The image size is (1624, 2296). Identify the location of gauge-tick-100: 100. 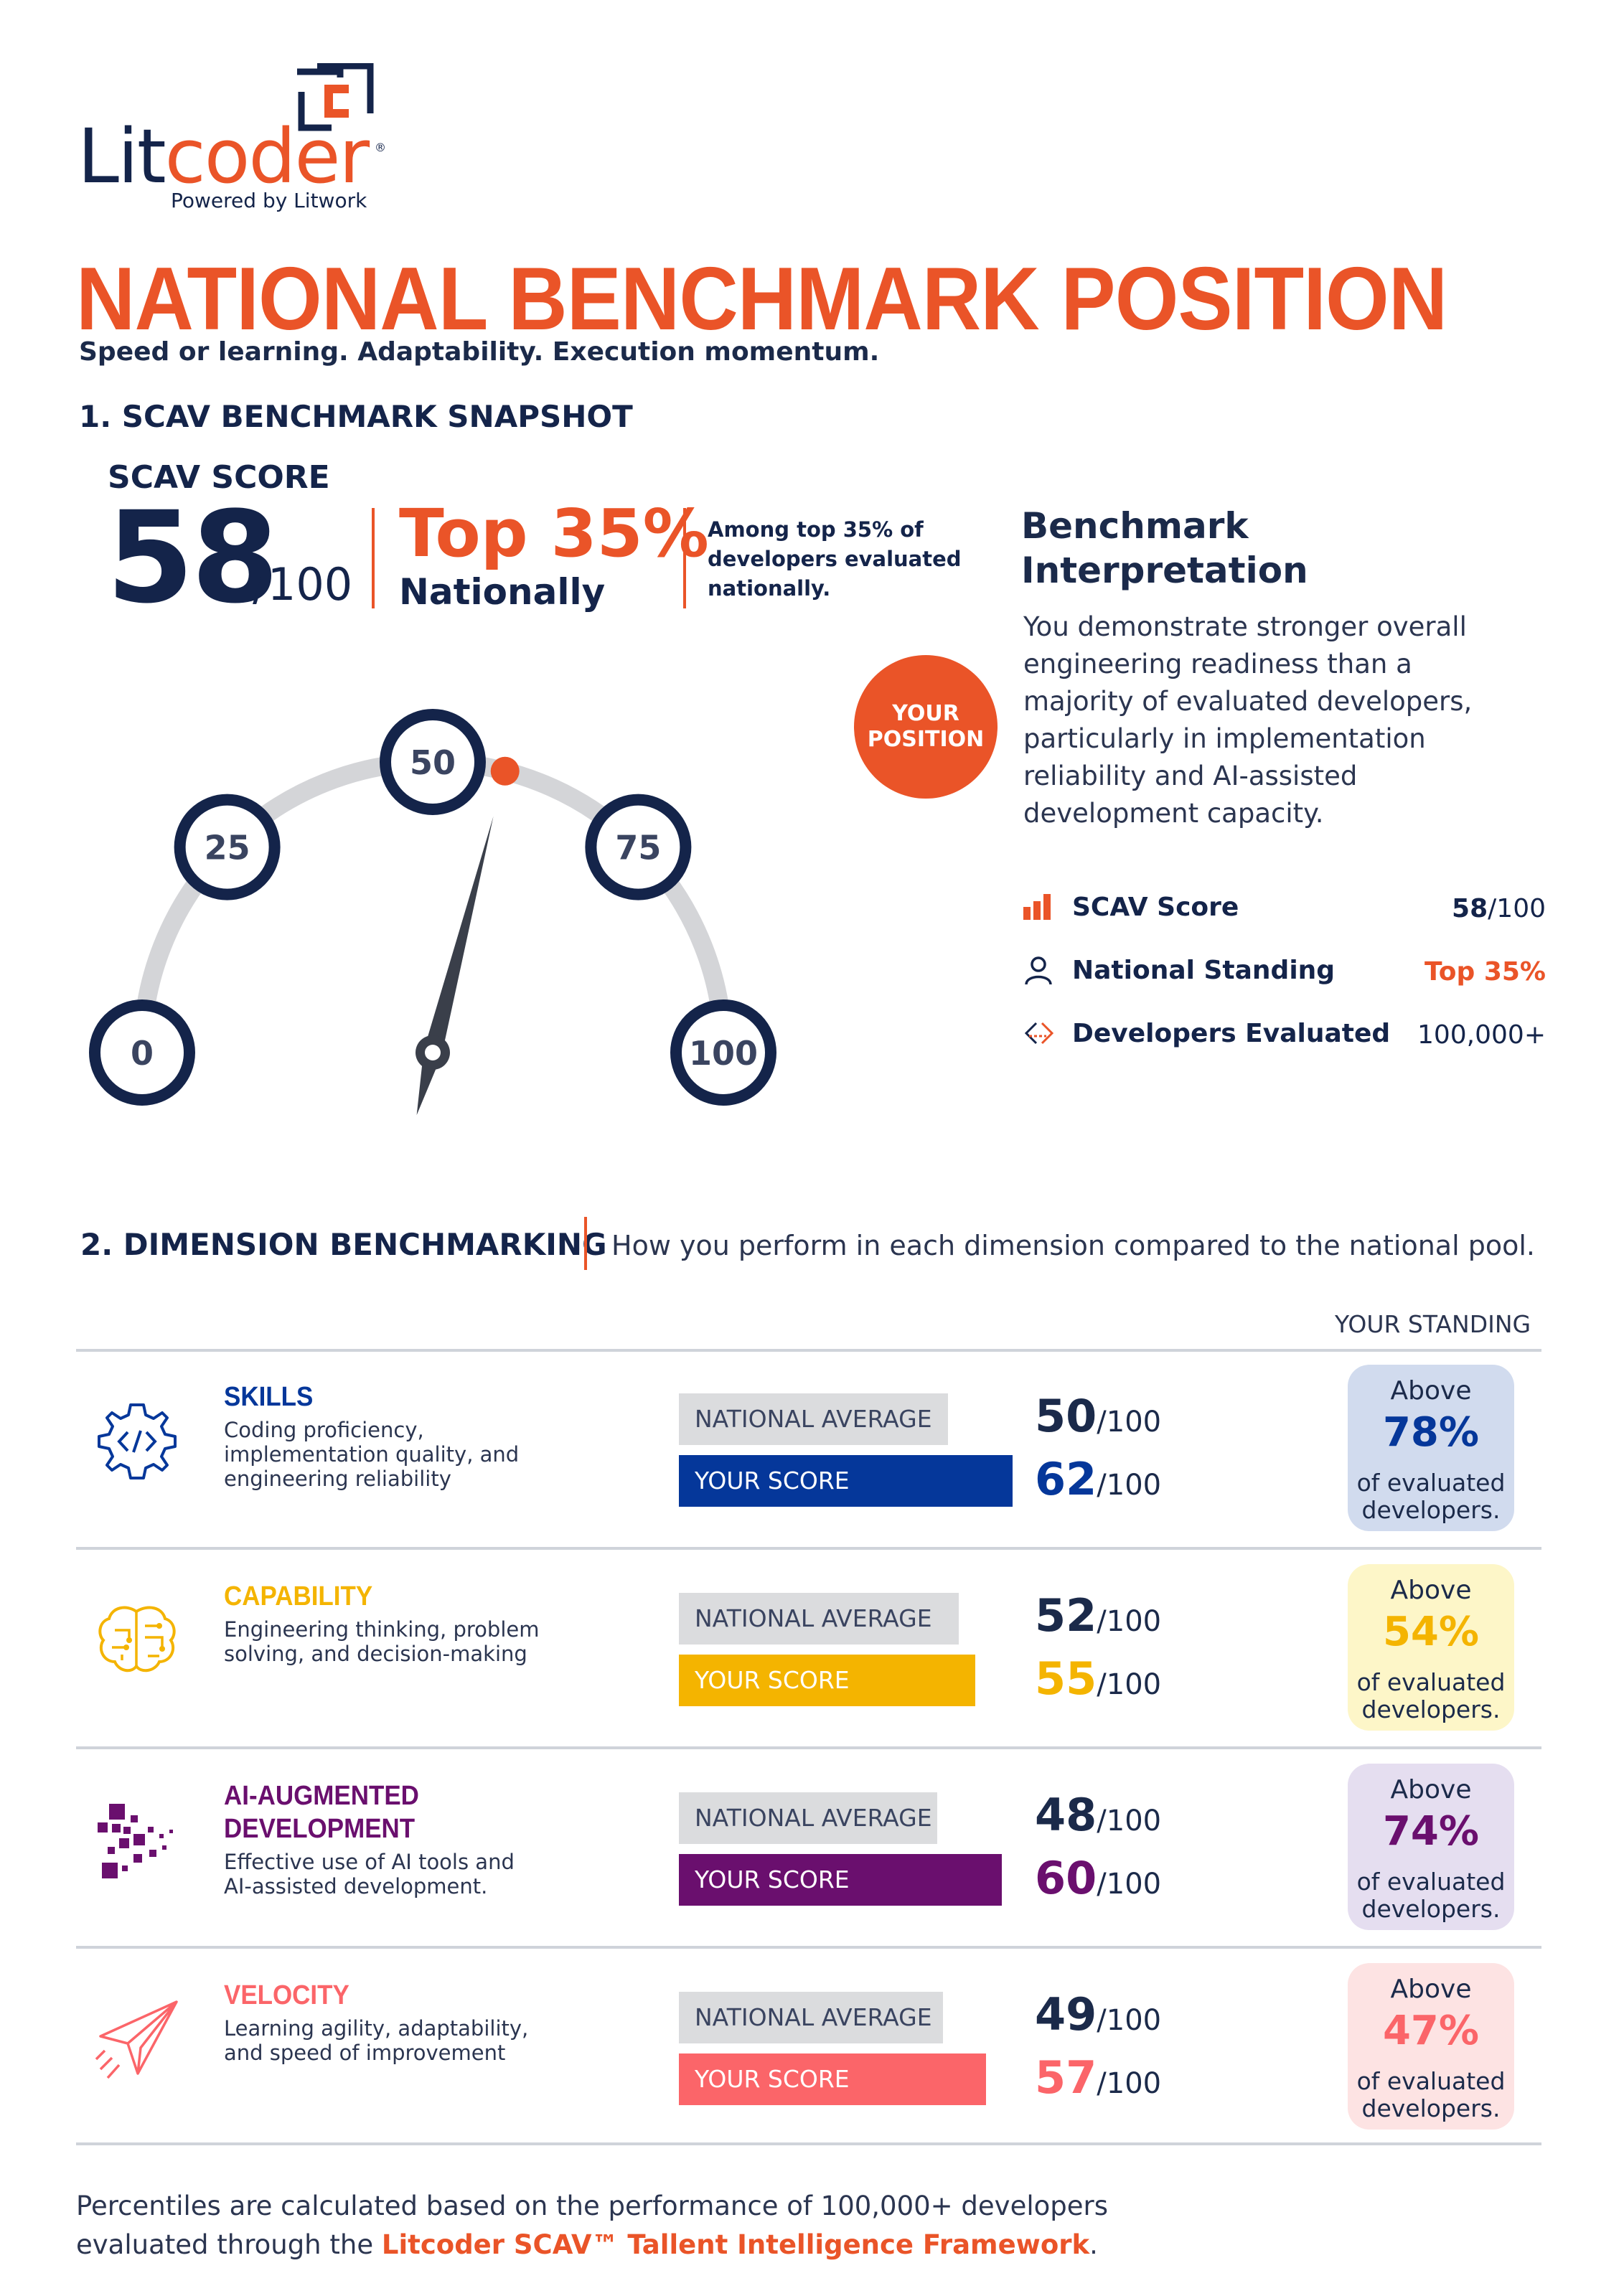
(723, 1053).